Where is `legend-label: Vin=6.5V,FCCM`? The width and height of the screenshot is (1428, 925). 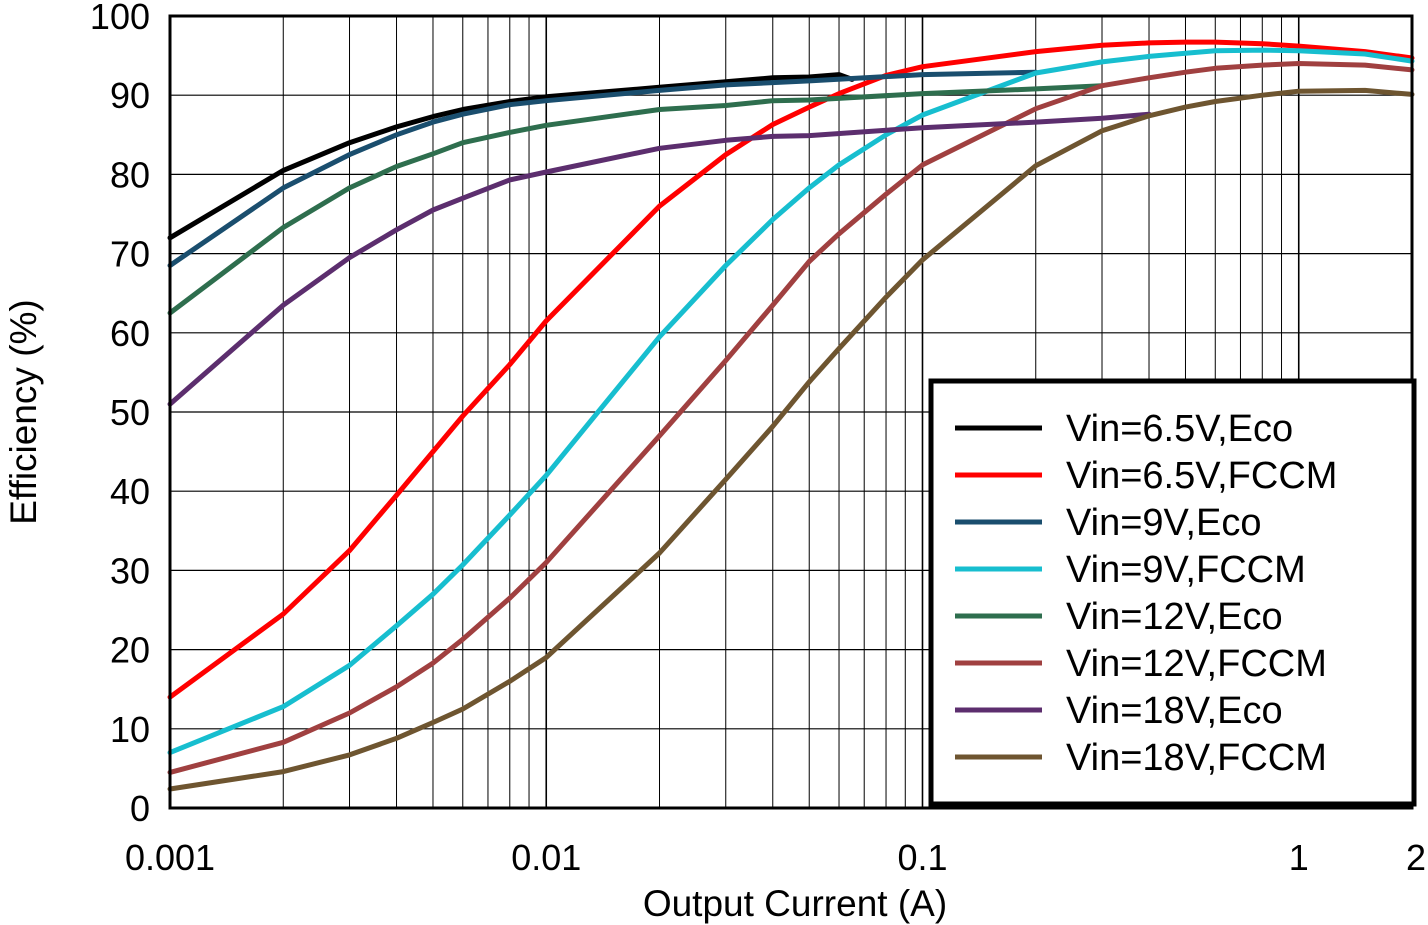
legend-label: Vin=6.5V,FCCM is located at coordinates (1201, 476).